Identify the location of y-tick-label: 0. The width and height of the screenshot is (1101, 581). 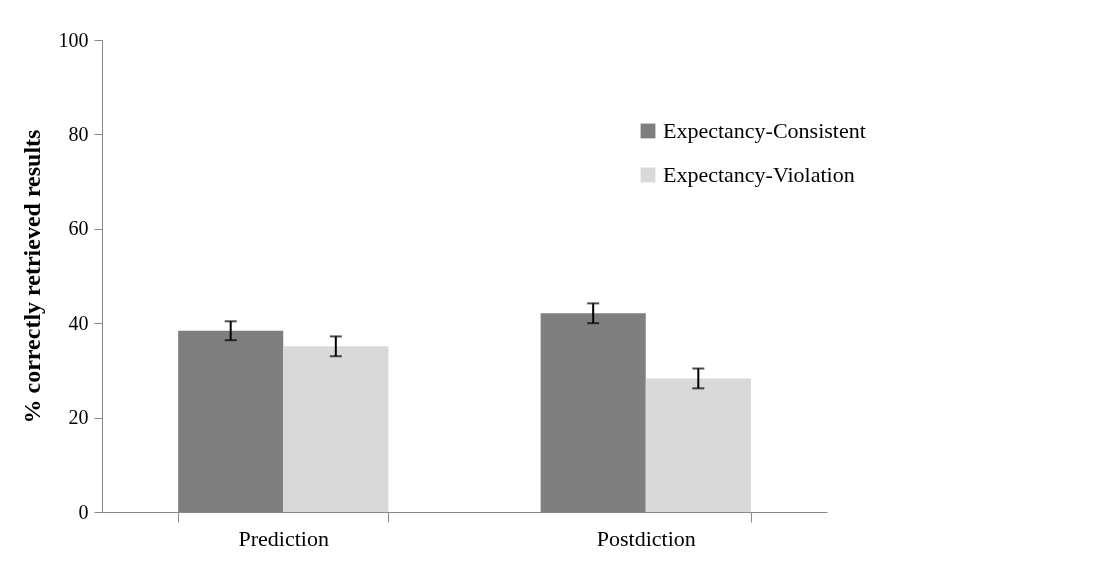
(83, 511).